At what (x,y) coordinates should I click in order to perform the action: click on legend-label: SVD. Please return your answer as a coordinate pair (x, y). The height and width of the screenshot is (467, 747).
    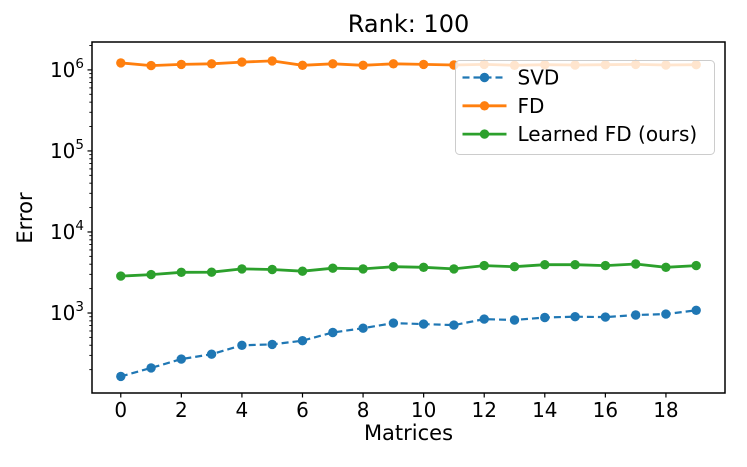
    Looking at the image, I should click on (539, 78).